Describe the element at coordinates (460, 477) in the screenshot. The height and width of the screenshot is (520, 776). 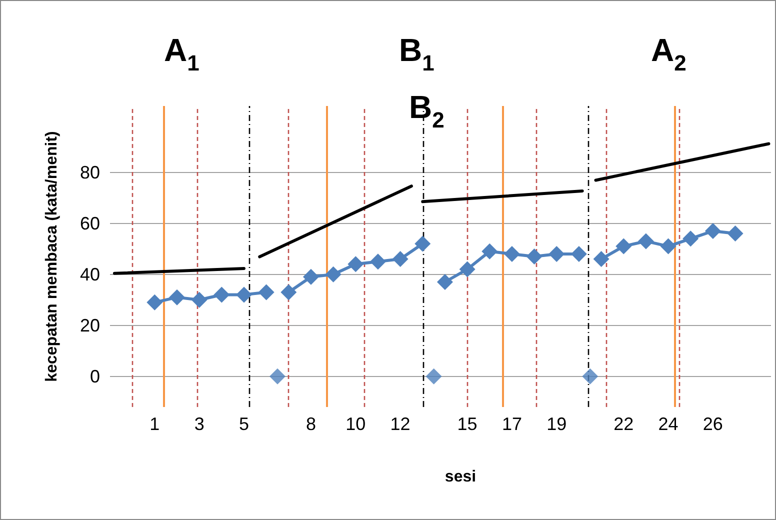
I see `x-axis-title: sesi` at that location.